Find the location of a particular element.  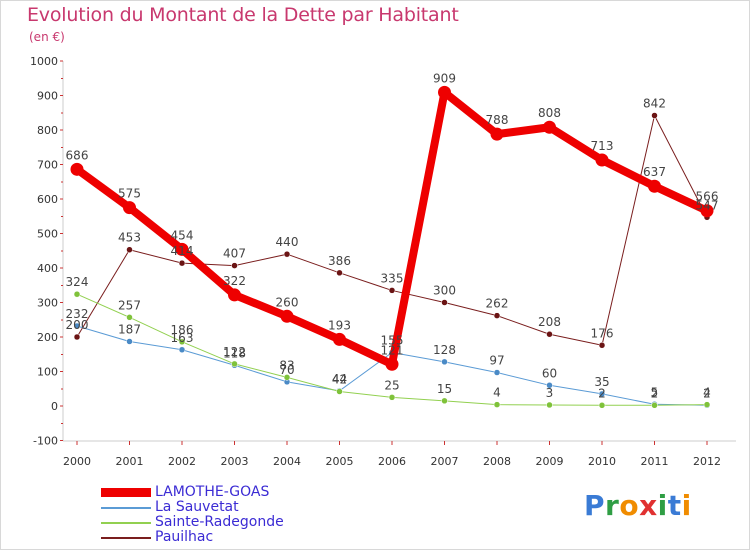

x-tick-label: 2006 is located at coordinates (392, 461).